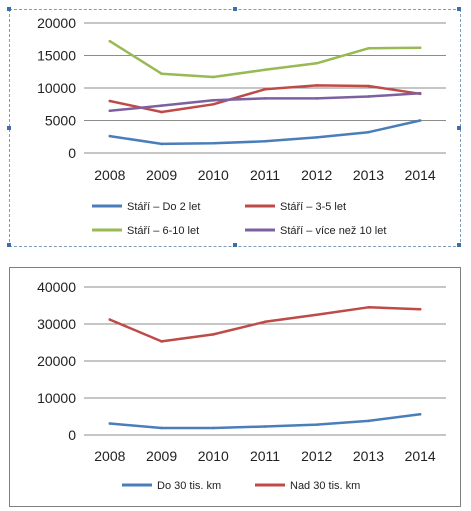 Image resolution: width=471 pixels, height=511 pixels. I want to click on y-tick-label: 40000, so click(56, 287).